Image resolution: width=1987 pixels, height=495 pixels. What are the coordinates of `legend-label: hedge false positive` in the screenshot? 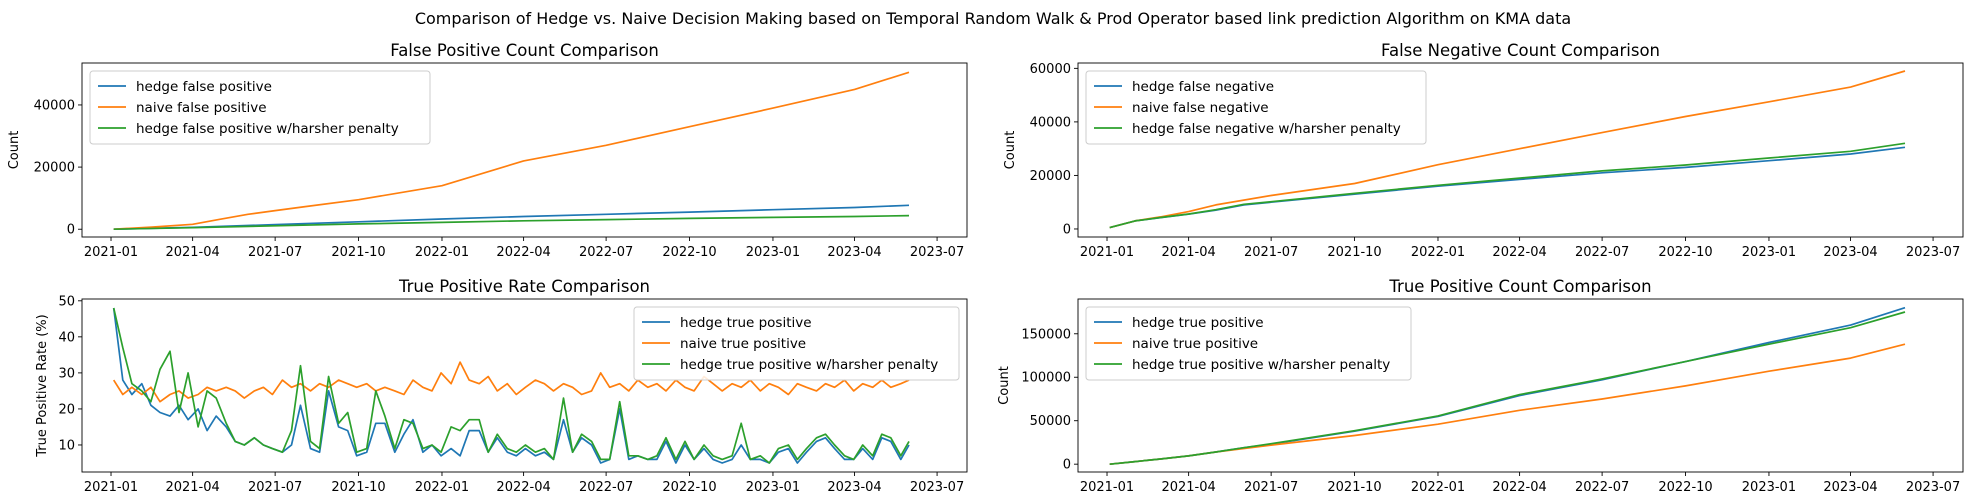 It's located at (204, 87).